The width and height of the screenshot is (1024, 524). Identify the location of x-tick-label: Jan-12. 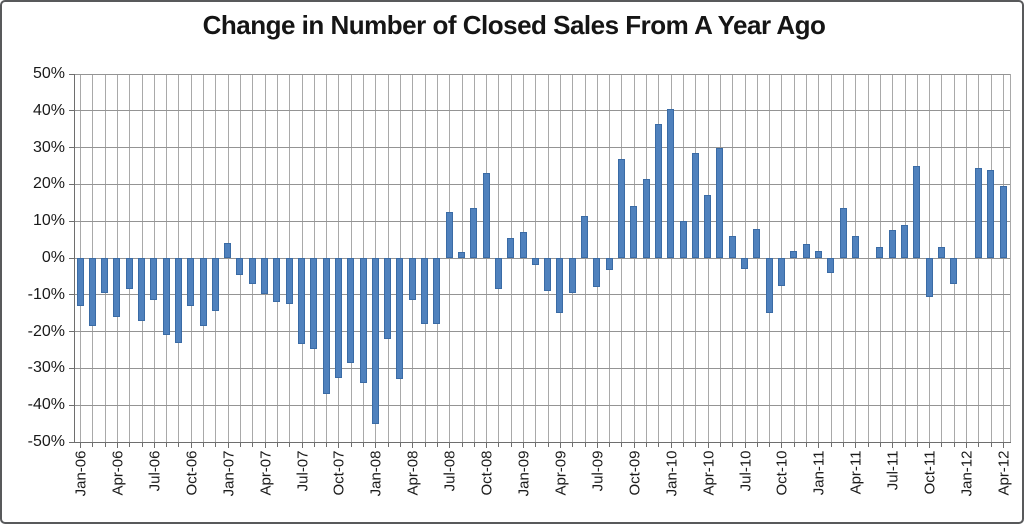
(967, 473).